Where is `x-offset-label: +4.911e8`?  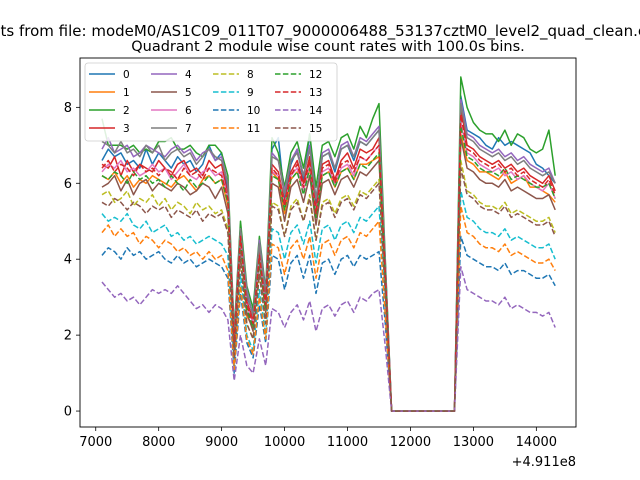
x-offset-label: +4.911e8 is located at coordinates (544, 462).